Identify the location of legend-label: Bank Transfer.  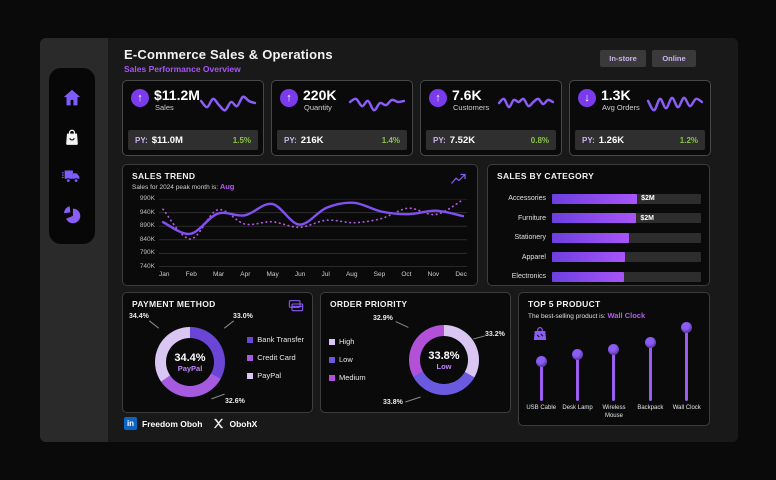
(280, 339).